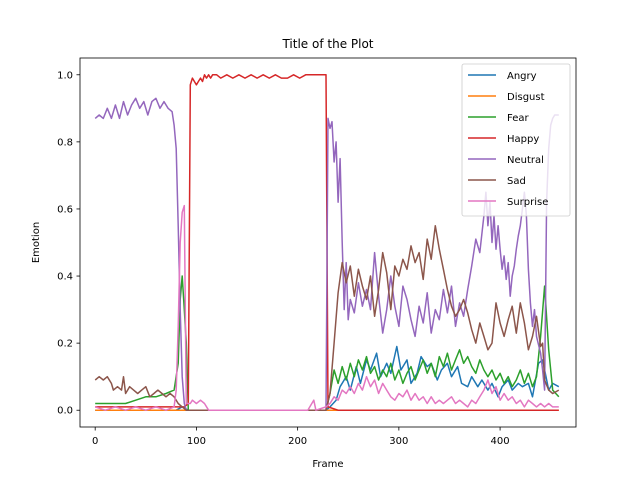  I want to click on y-tick-label: 0.2, so click(65, 344).